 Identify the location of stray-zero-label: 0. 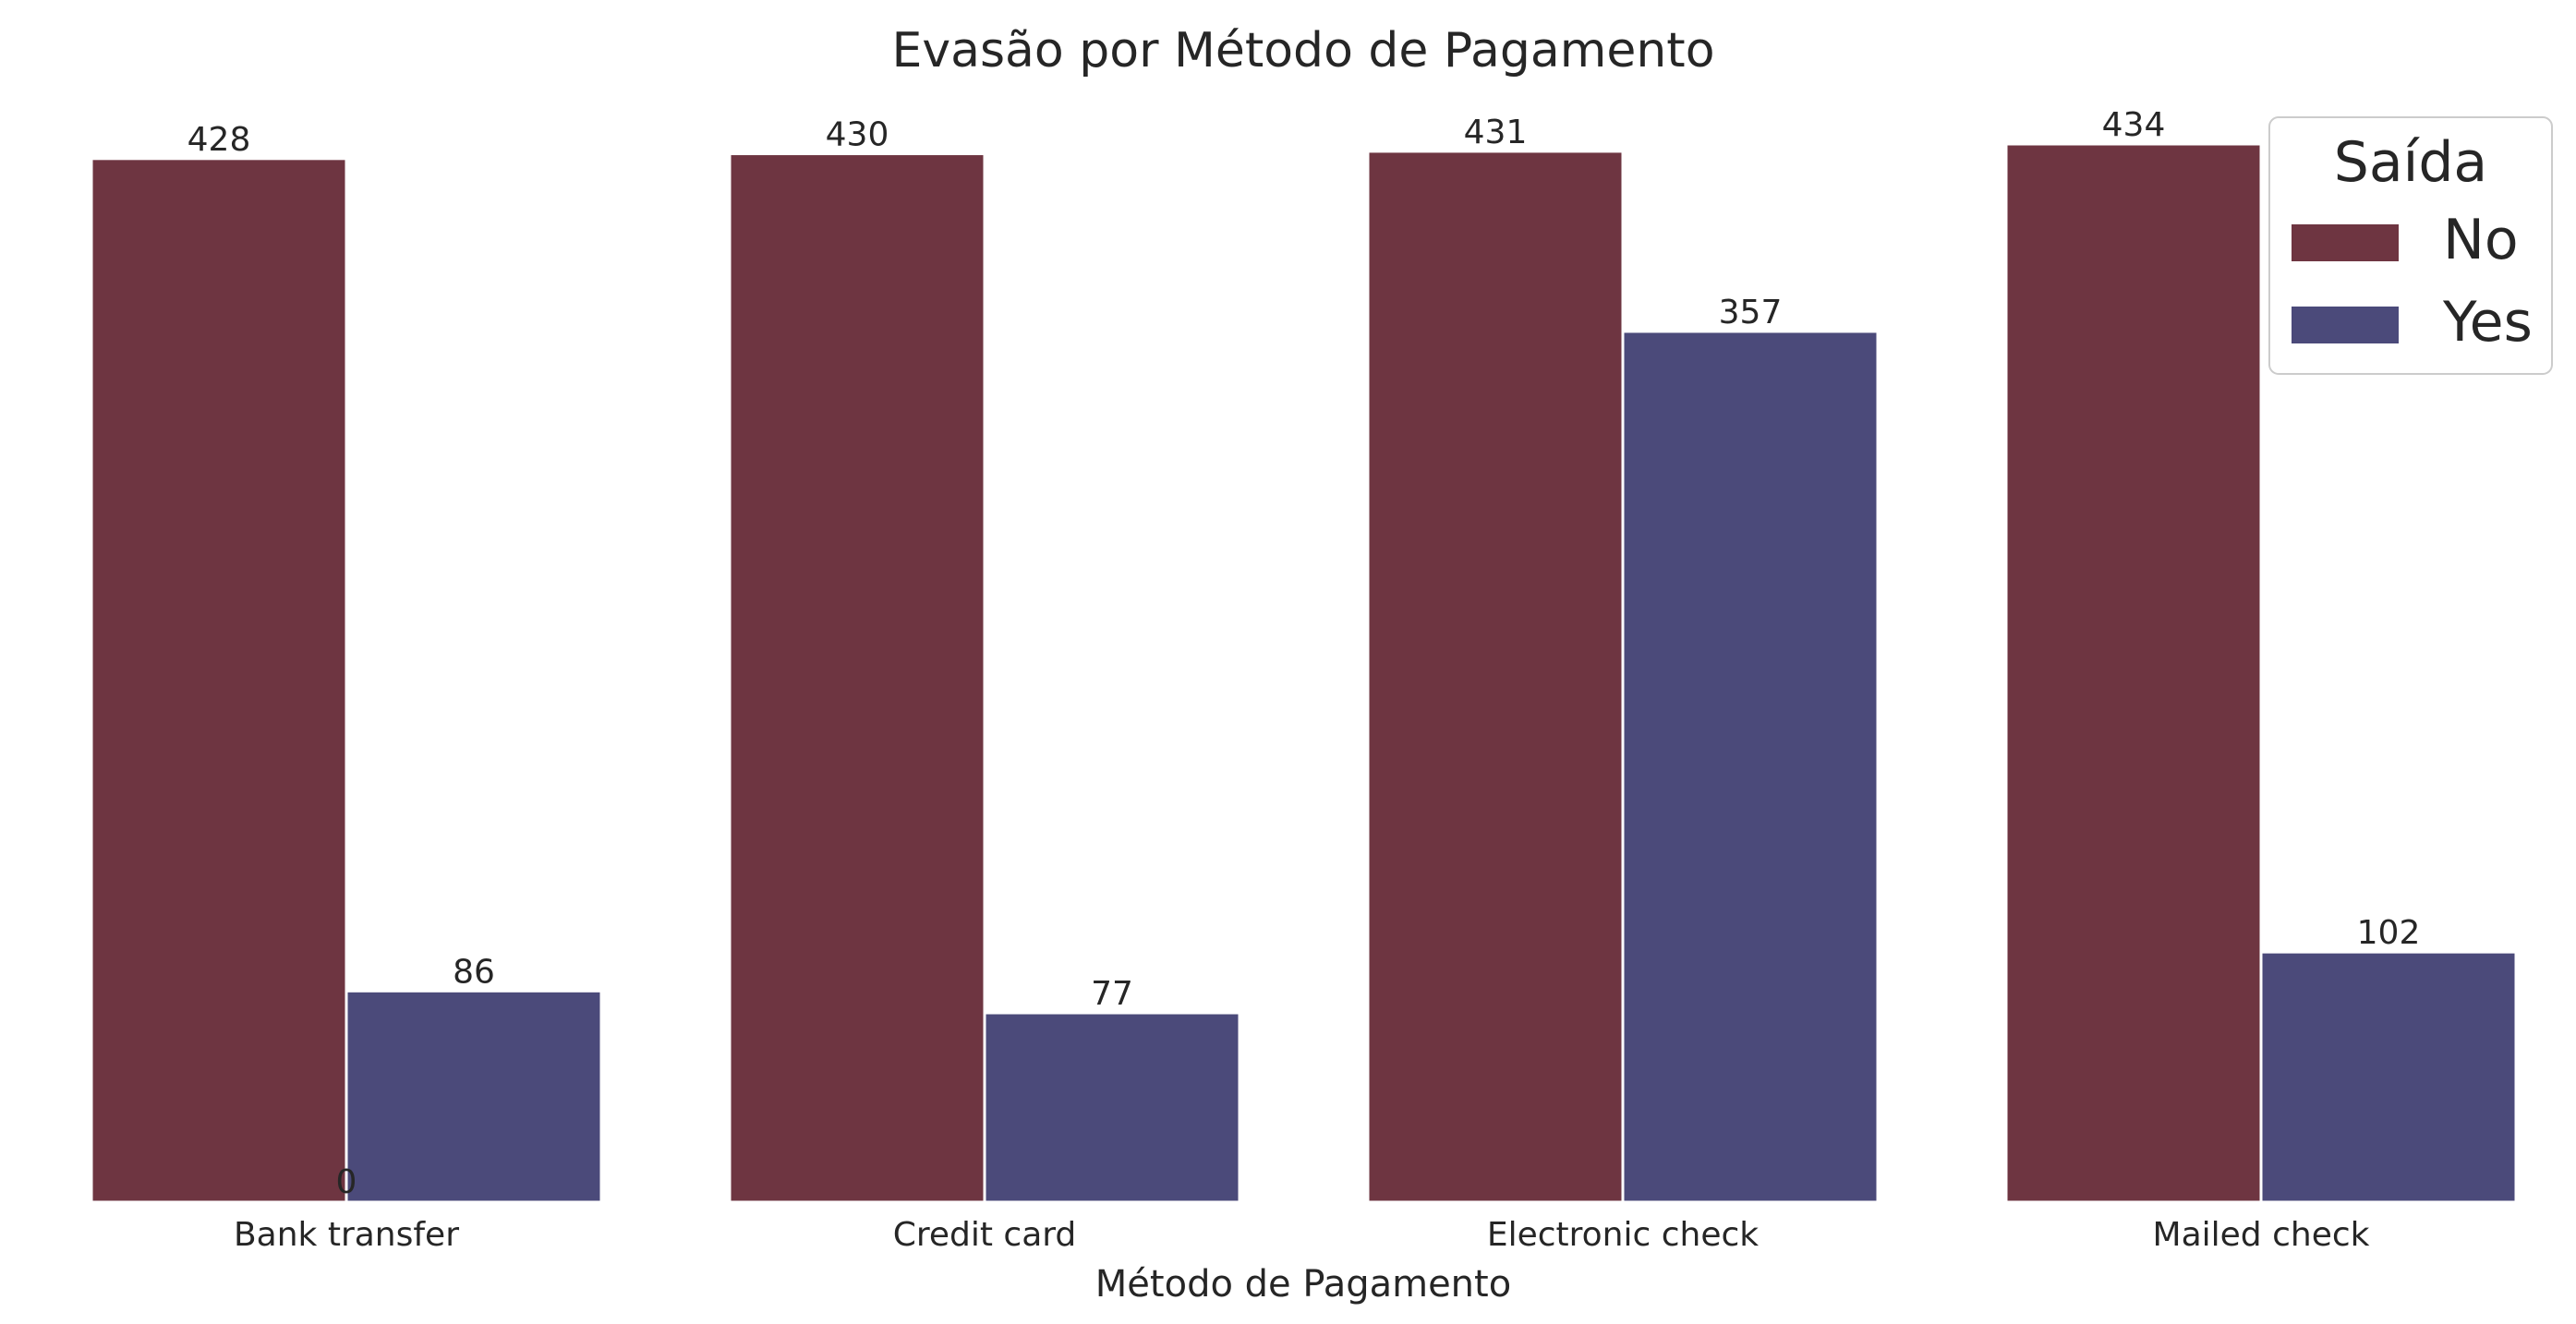
(346, 1182).